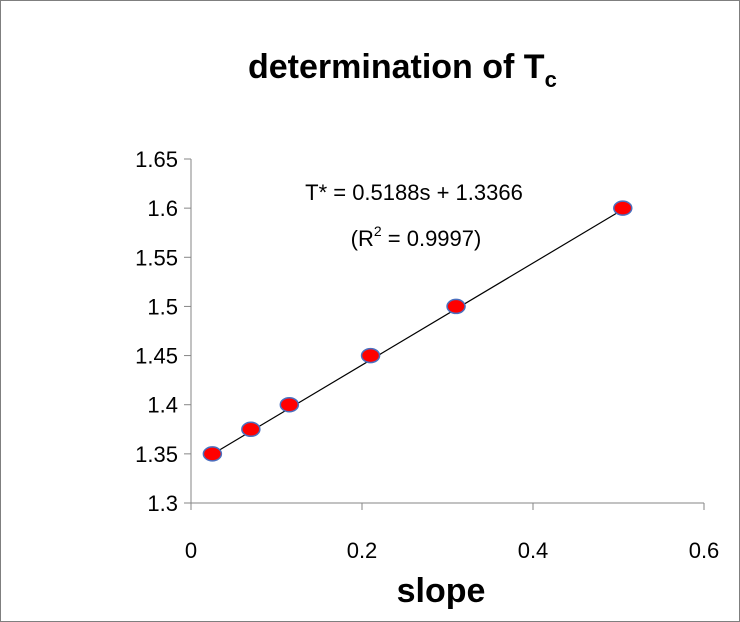 The height and width of the screenshot is (622, 740). What do you see at coordinates (362, 550) in the screenshot?
I see `x-tick-label: 0.2` at bounding box center [362, 550].